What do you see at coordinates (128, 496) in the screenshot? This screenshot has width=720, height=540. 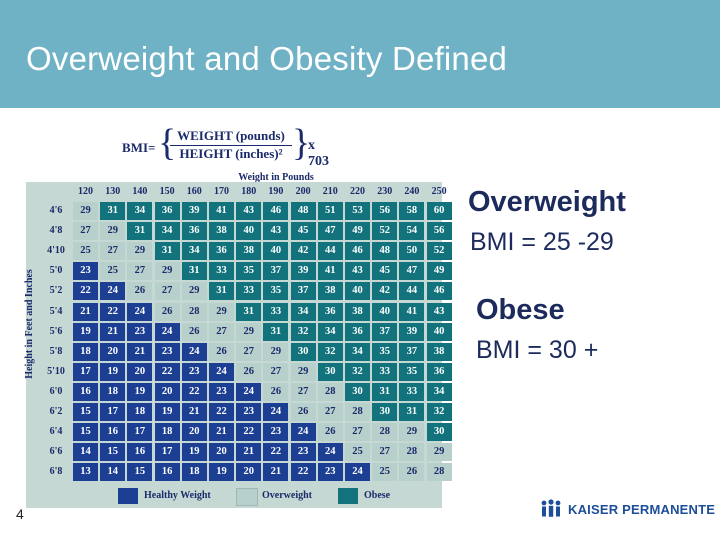 I see `legend-swatch-healthy` at bounding box center [128, 496].